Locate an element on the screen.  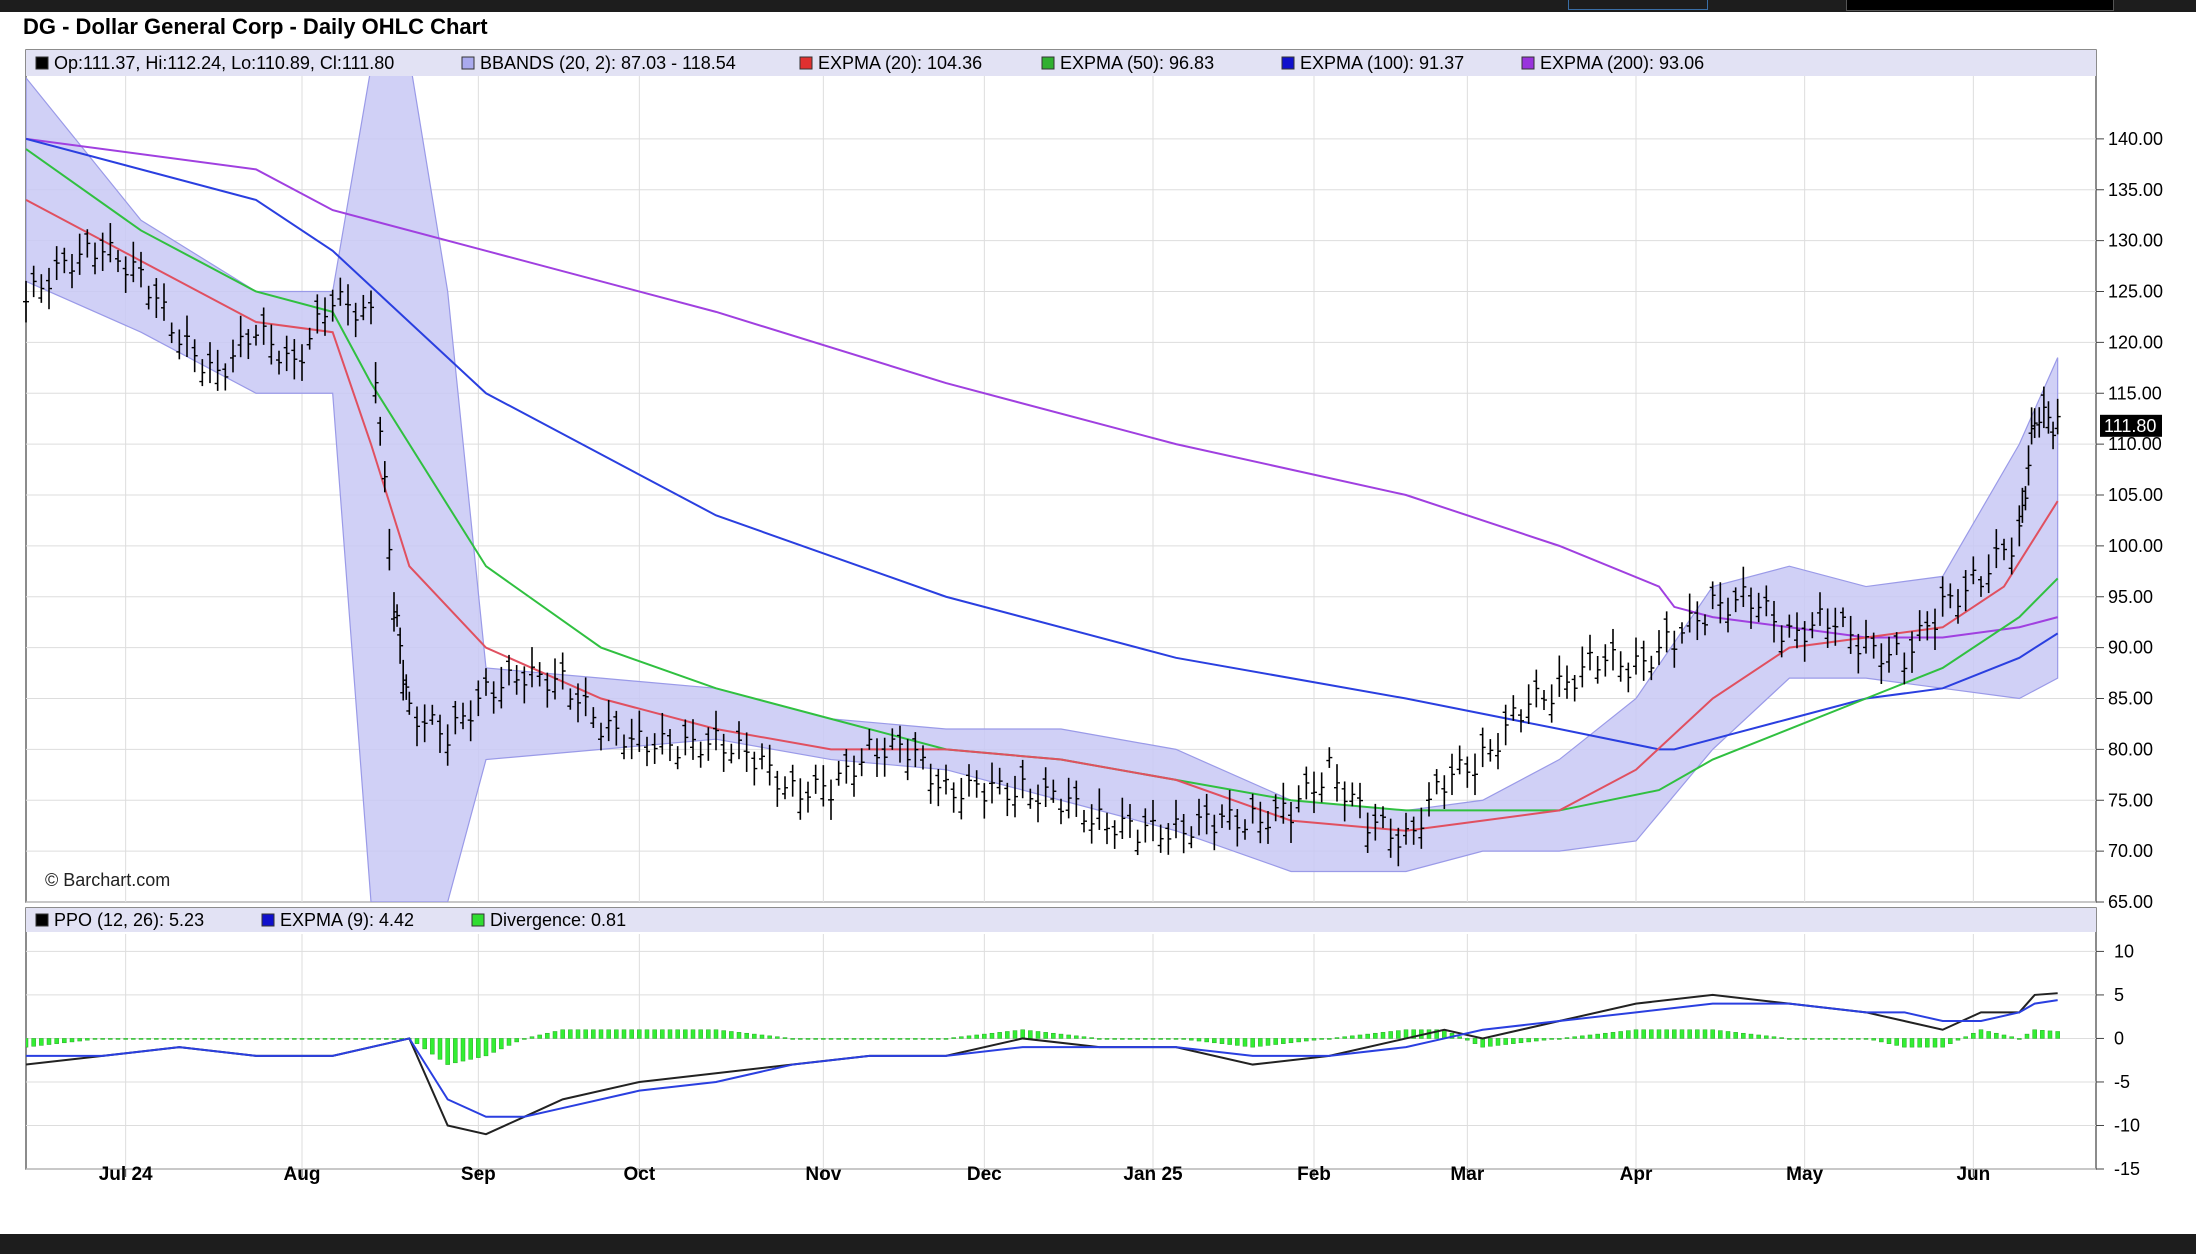
ppo-line-expma-9- is located at coordinates (1042, 1058).